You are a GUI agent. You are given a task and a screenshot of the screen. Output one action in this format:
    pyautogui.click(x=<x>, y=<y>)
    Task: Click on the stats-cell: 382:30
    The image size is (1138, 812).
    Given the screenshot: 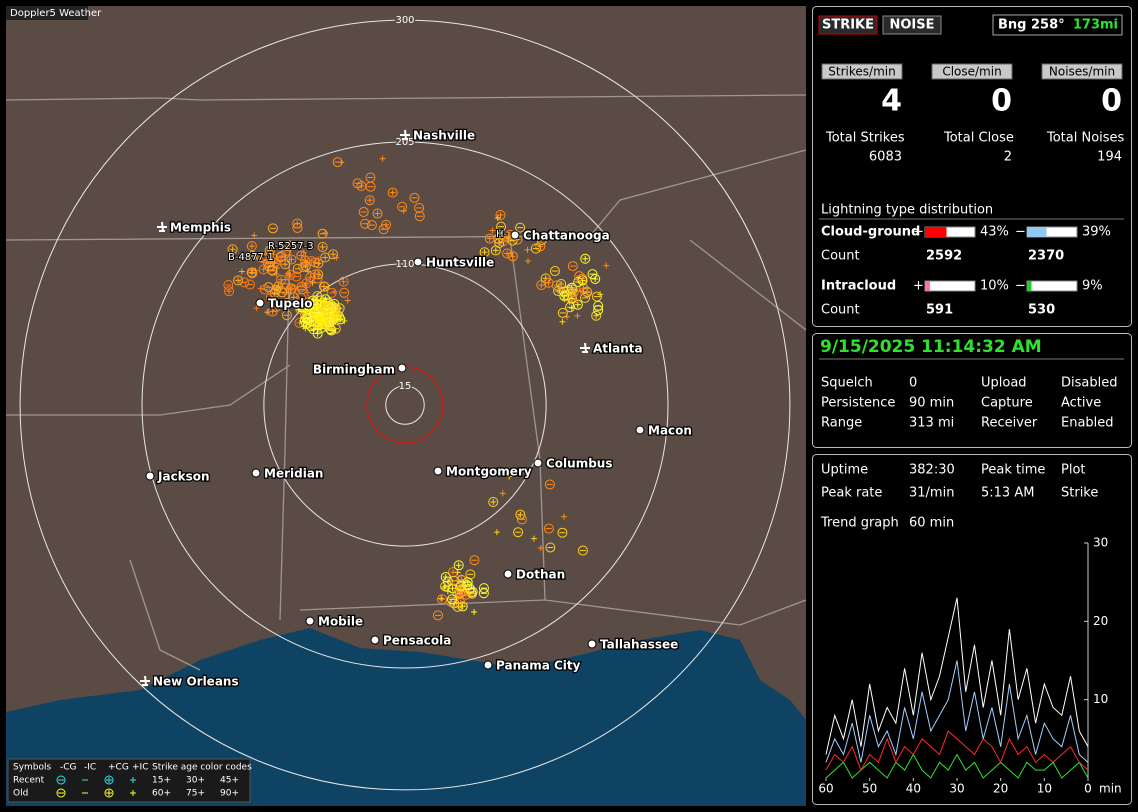 What is the action you would take?
    pyautogui.click(x=932, y=470)
    